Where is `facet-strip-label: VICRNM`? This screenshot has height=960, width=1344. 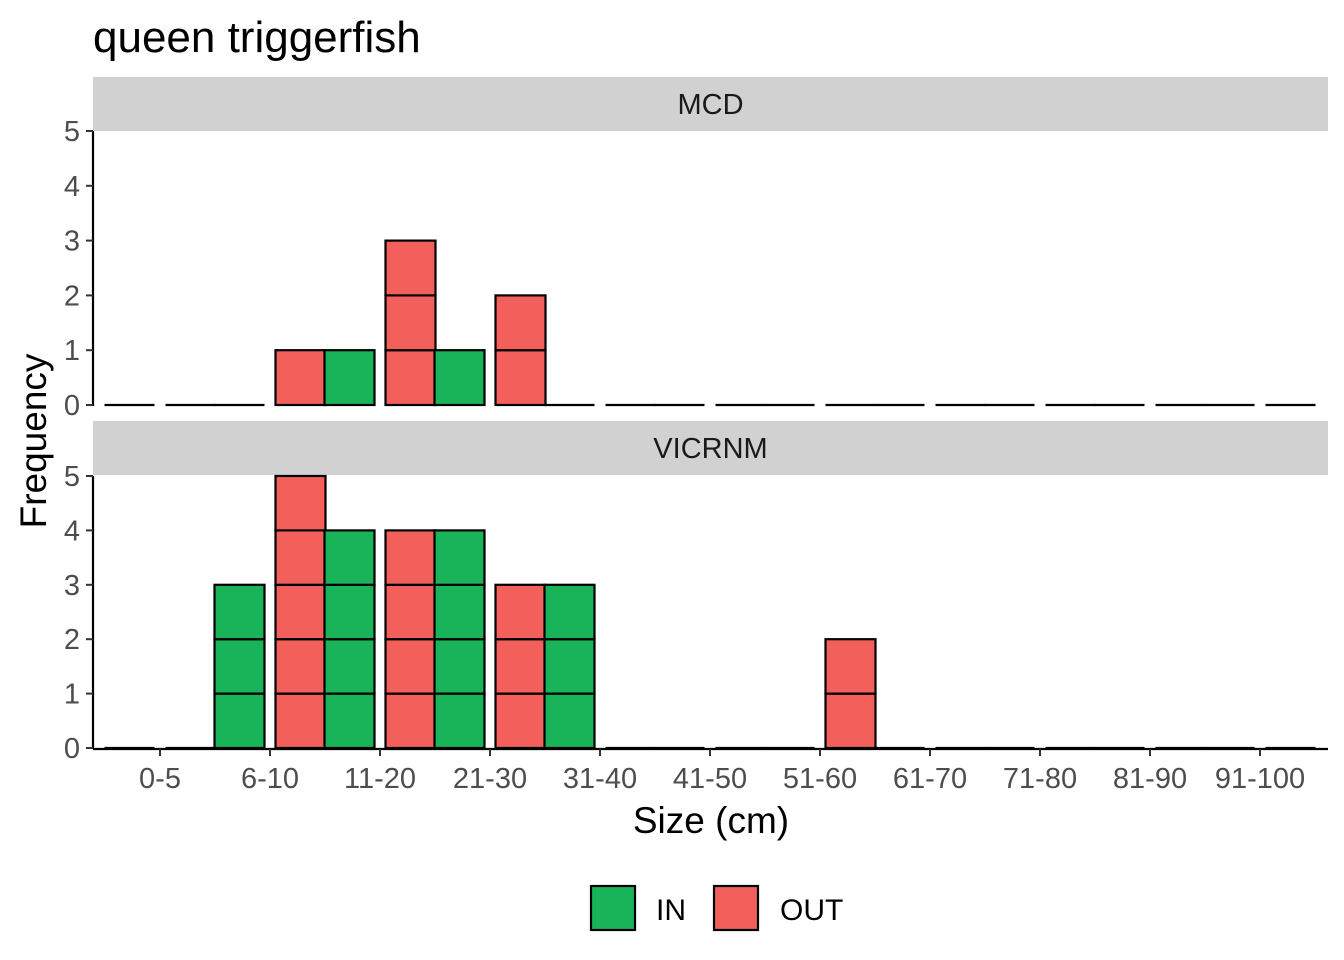 facet-strip-label: VICRNM is located at coordinates (710, 449).